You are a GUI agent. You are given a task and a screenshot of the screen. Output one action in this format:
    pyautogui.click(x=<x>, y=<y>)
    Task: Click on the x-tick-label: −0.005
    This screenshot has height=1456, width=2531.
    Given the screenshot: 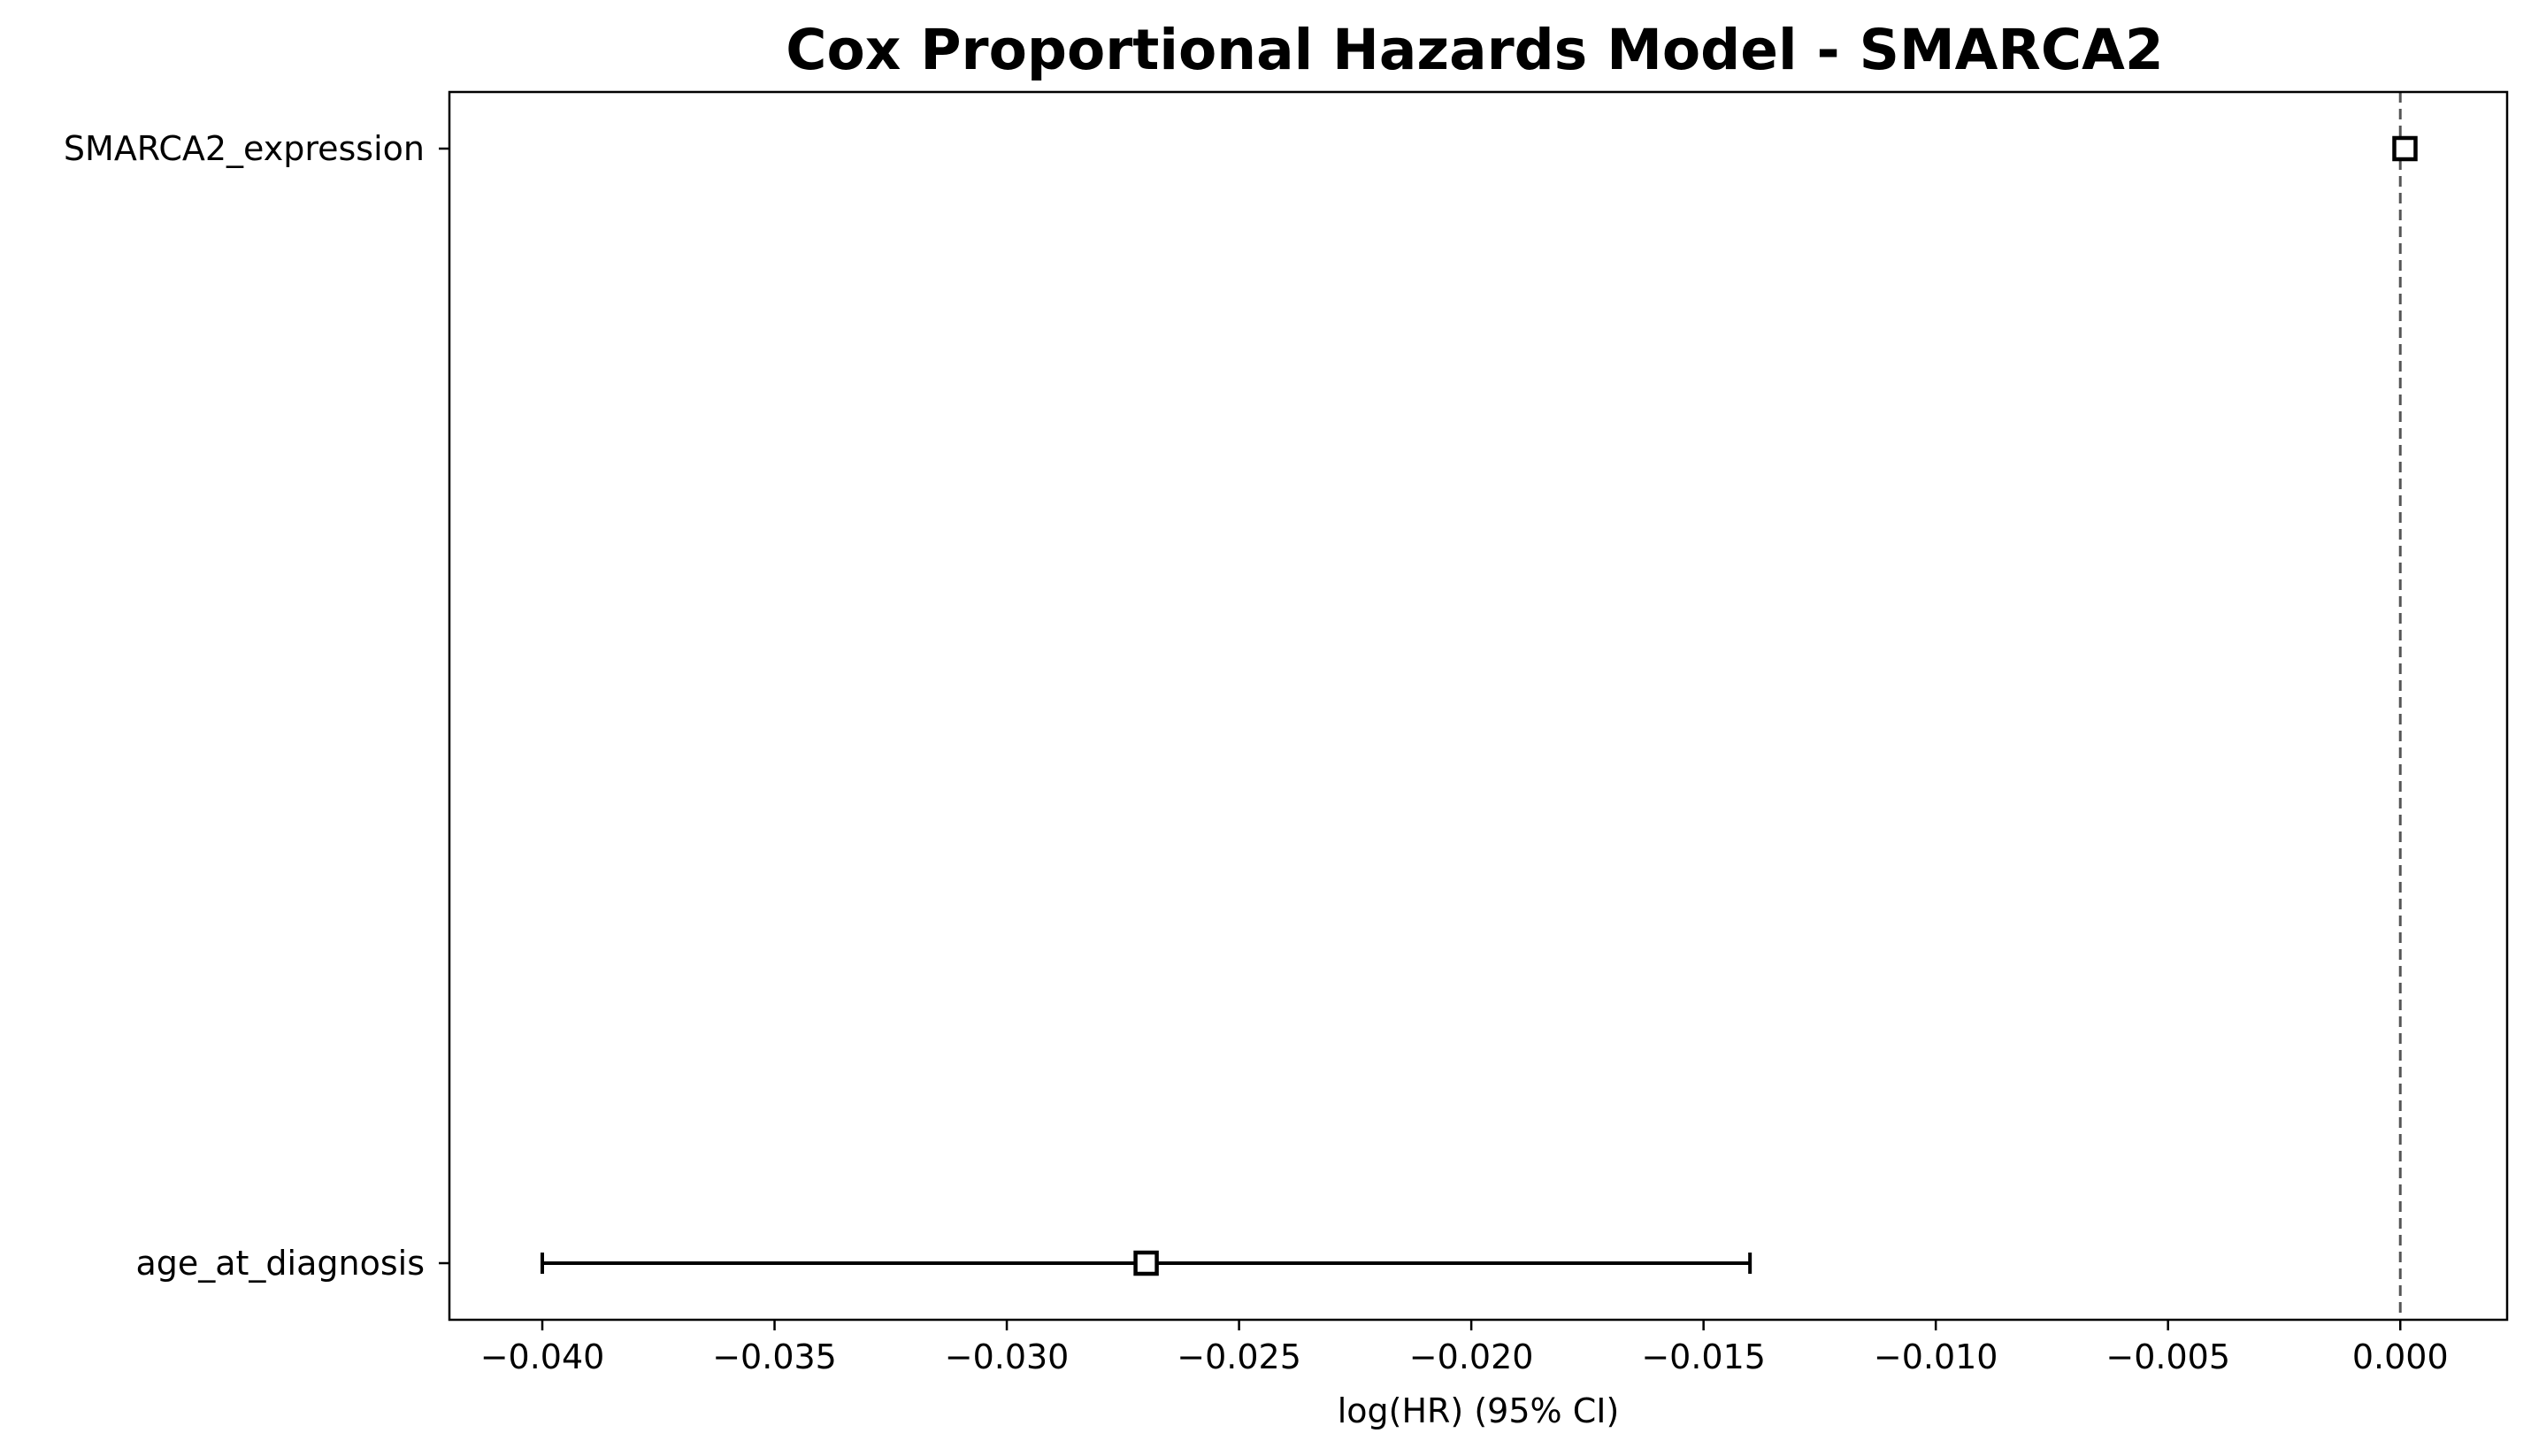 What is the action you would take?
    pyautogui.click(x=2168, y=1356)
    